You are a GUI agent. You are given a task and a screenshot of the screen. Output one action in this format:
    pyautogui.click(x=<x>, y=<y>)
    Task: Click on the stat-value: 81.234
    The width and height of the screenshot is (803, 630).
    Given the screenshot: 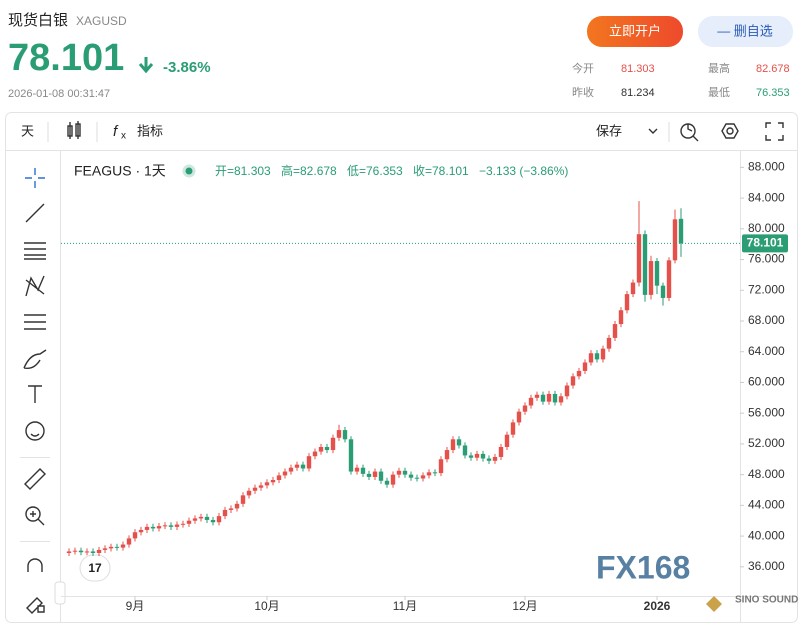 What is the action you would take?
    pyautogui.click(x=638, y=93)
    